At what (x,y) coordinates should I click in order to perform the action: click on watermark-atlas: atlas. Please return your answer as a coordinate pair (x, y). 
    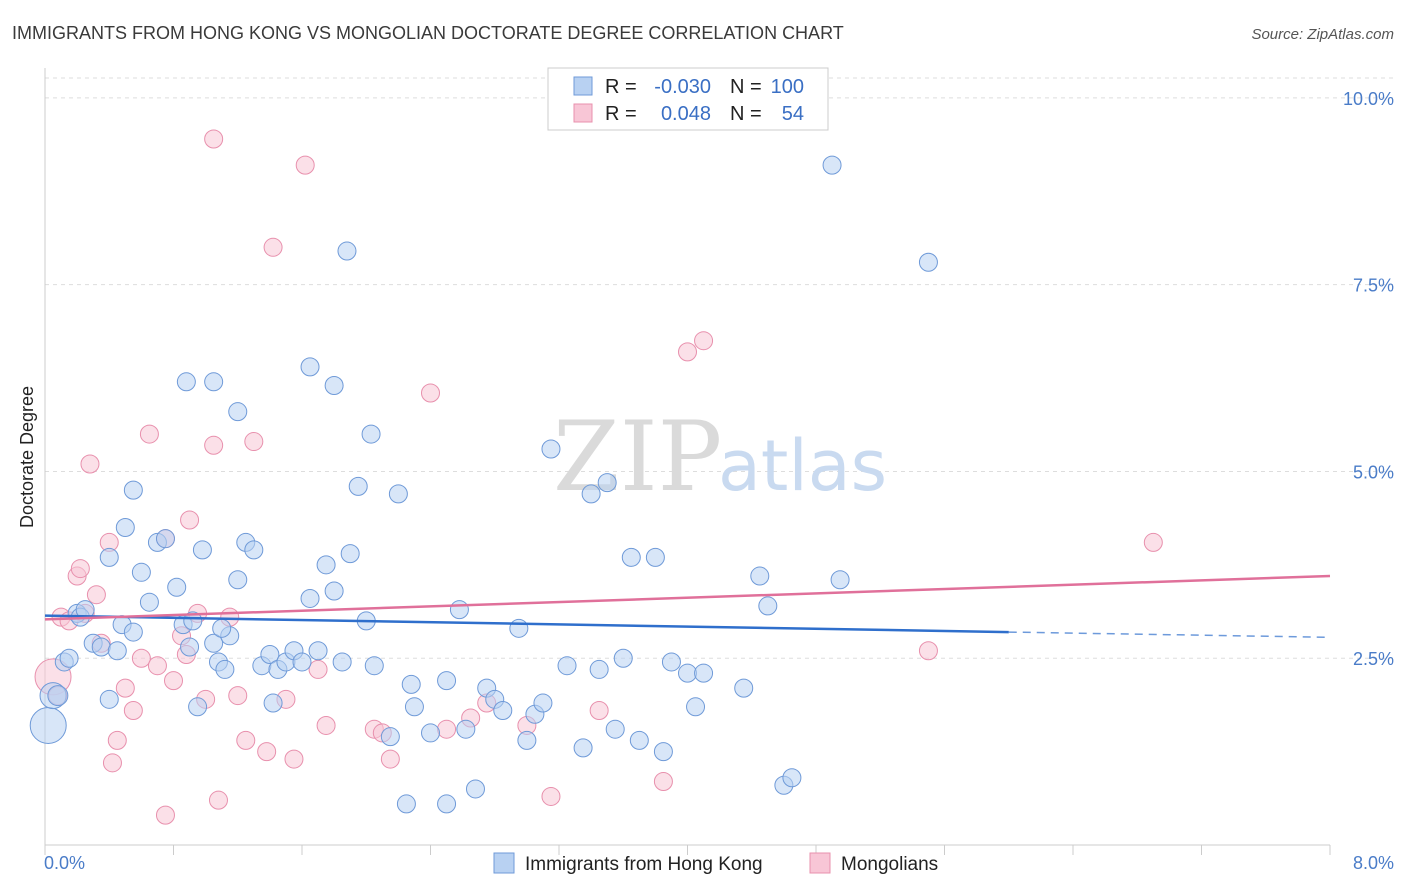
    Looking at the image, I should click on (802, 466).